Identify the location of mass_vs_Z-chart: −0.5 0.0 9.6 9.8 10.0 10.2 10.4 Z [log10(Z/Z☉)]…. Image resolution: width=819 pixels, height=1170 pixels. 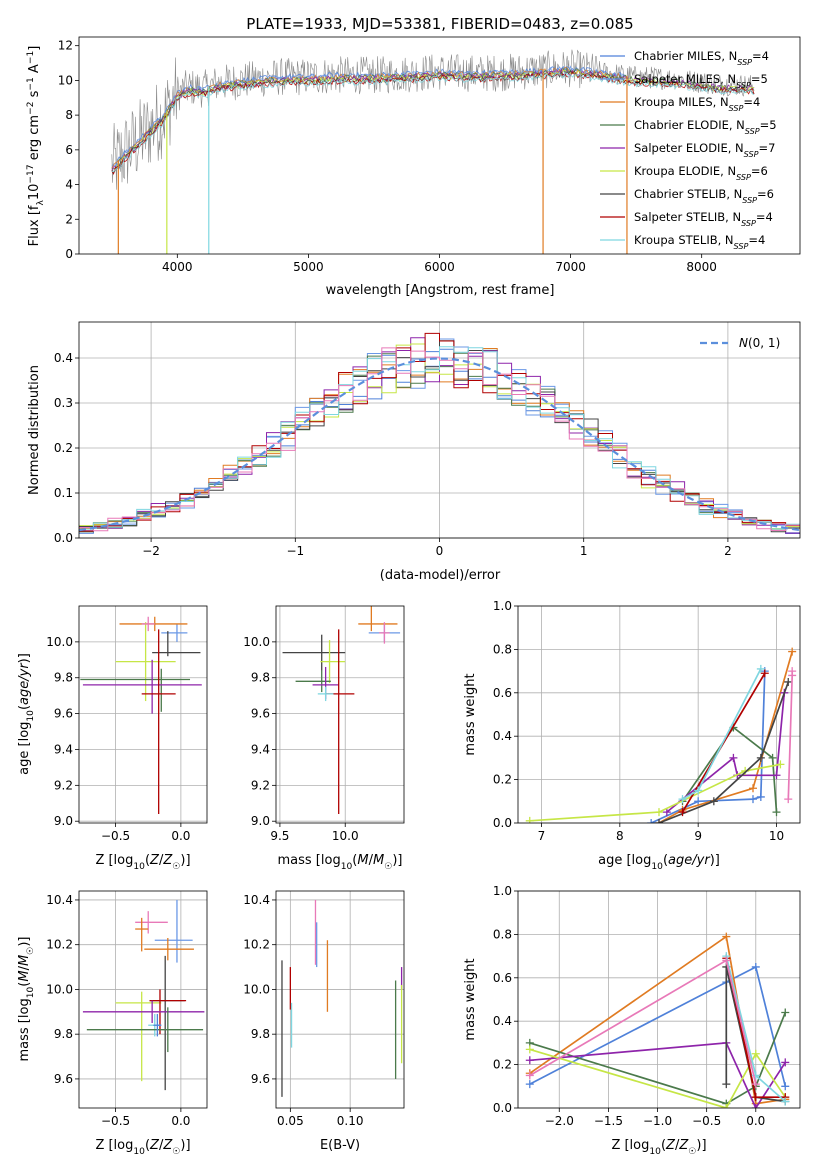
(112, 1023).